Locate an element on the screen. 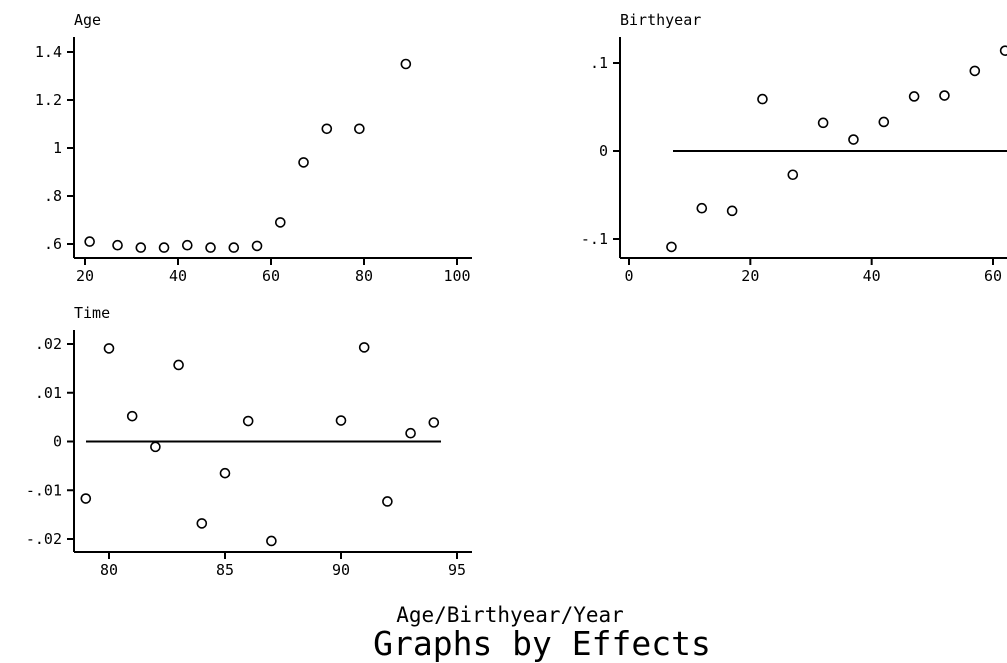 The image size is (1007, 663). y-tick-label: -.02 is located at coordinates (44, 539).